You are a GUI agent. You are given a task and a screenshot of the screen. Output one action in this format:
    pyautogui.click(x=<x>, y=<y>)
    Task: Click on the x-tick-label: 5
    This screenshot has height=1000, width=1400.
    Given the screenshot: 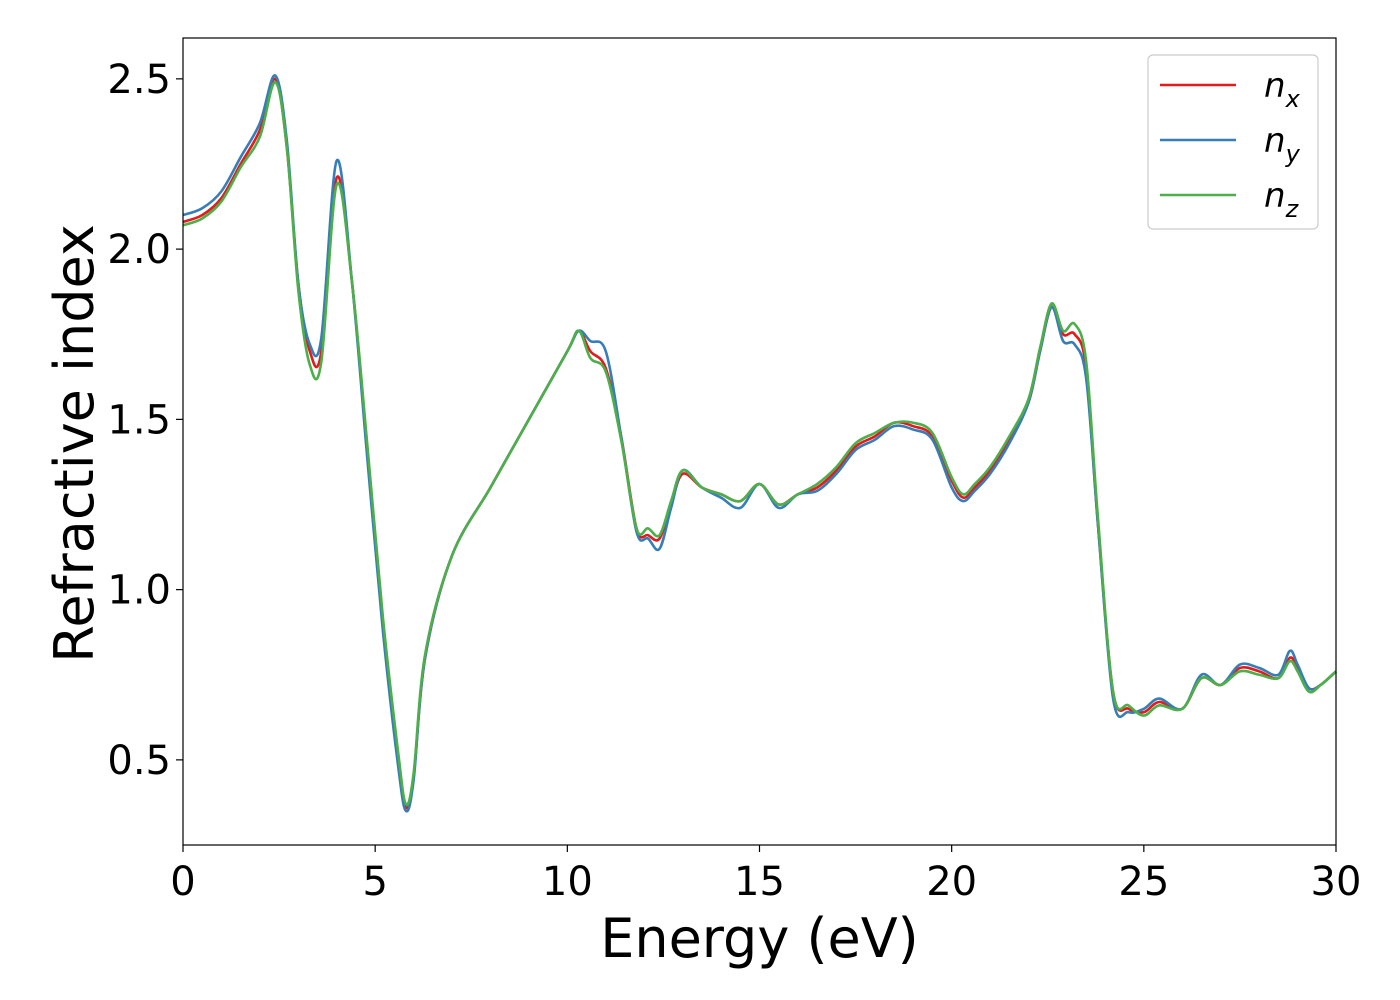 What is the action you would take?
    pyautogui.click(x=374, y=882)
    